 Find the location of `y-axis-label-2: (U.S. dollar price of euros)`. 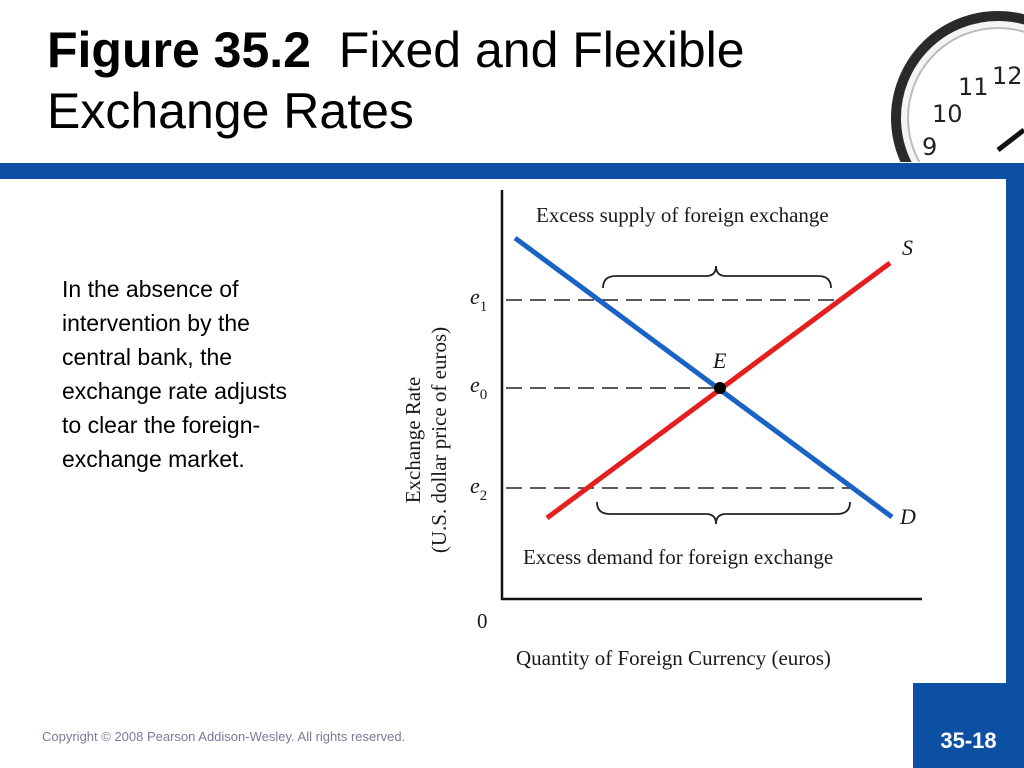

y-axis-label-2: (U.S. dollar price of euros) is located at coordinates (439, 440).